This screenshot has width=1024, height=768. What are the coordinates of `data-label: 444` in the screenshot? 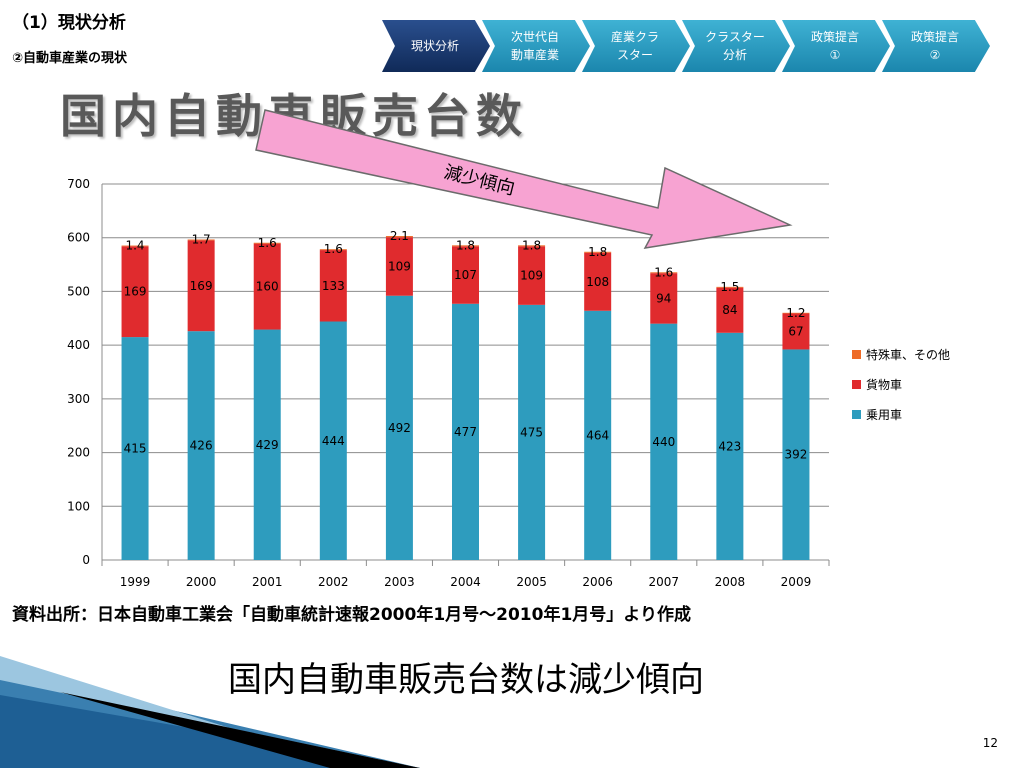 It's located at (333, 441).